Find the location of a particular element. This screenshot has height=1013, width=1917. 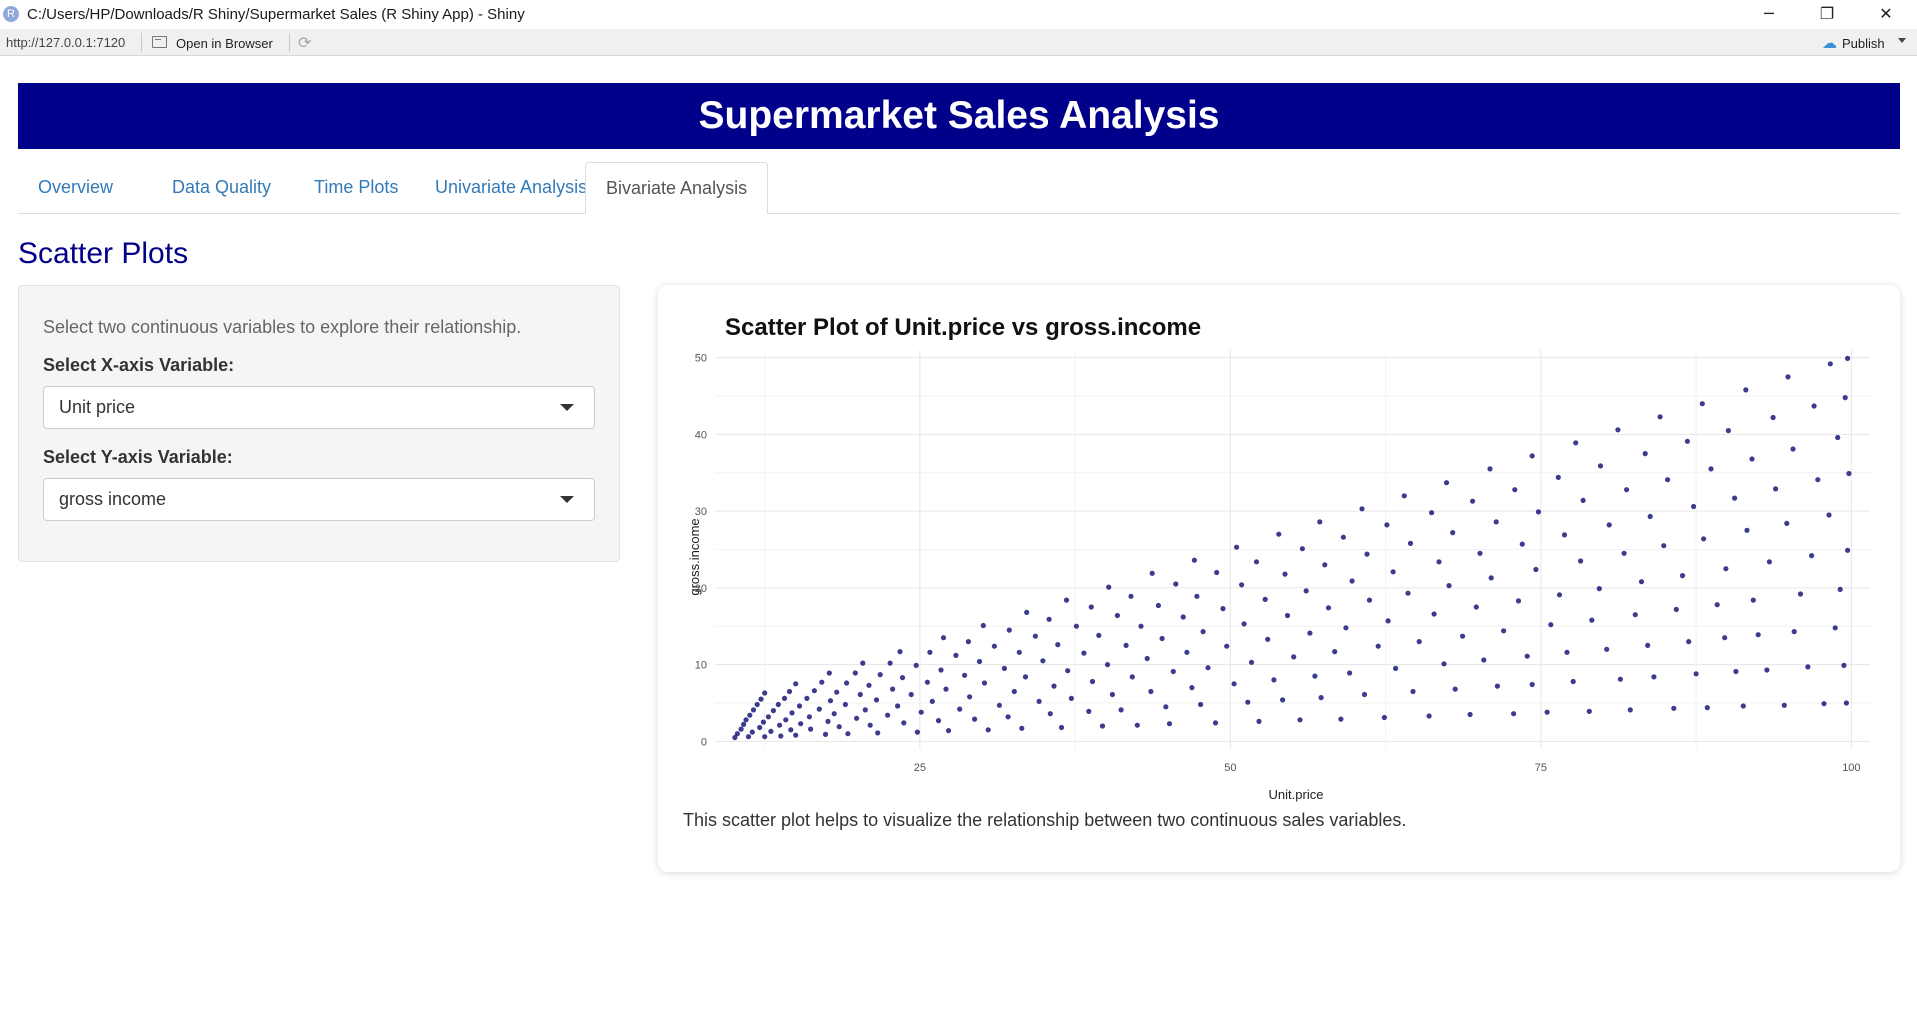

y-tick-label: 30 is located at coordinates (701, 512).